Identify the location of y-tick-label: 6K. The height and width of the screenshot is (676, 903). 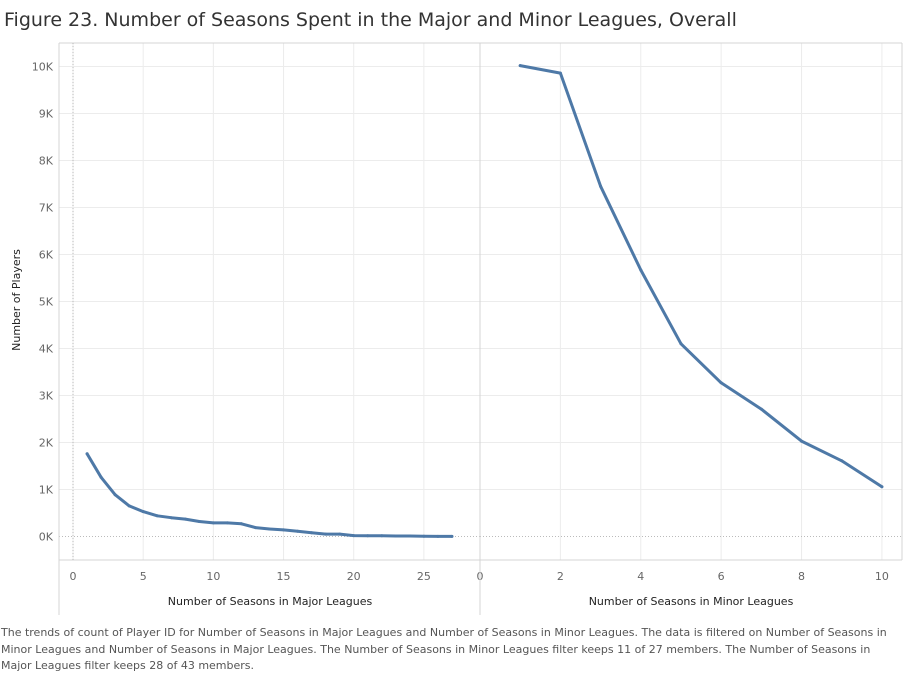
(46, 255).